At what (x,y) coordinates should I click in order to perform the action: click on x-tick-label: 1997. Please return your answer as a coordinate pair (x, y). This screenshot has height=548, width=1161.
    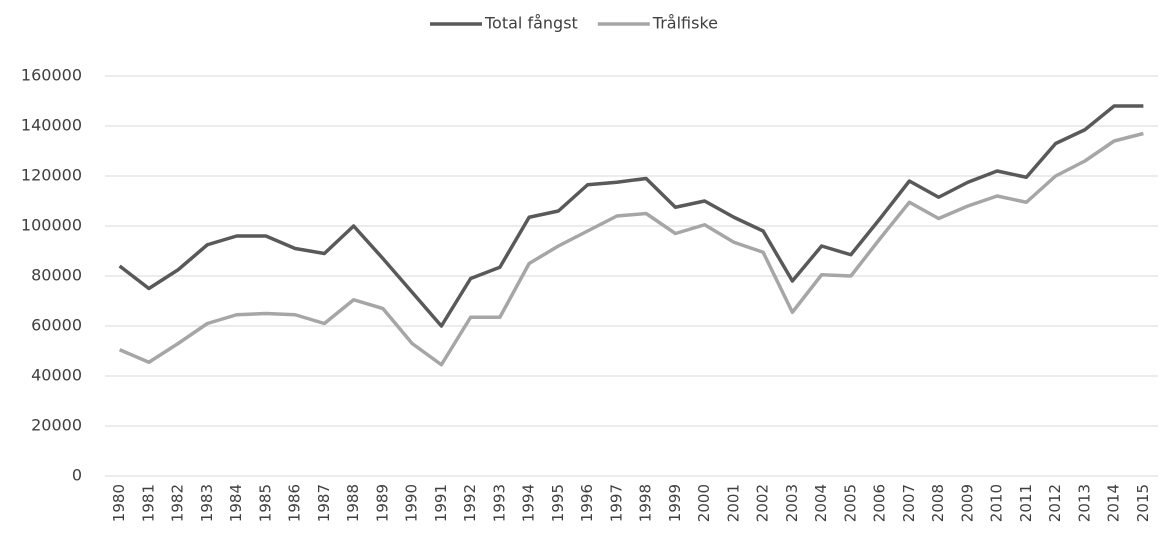
    Looking at the image, I should click on (616, 503).